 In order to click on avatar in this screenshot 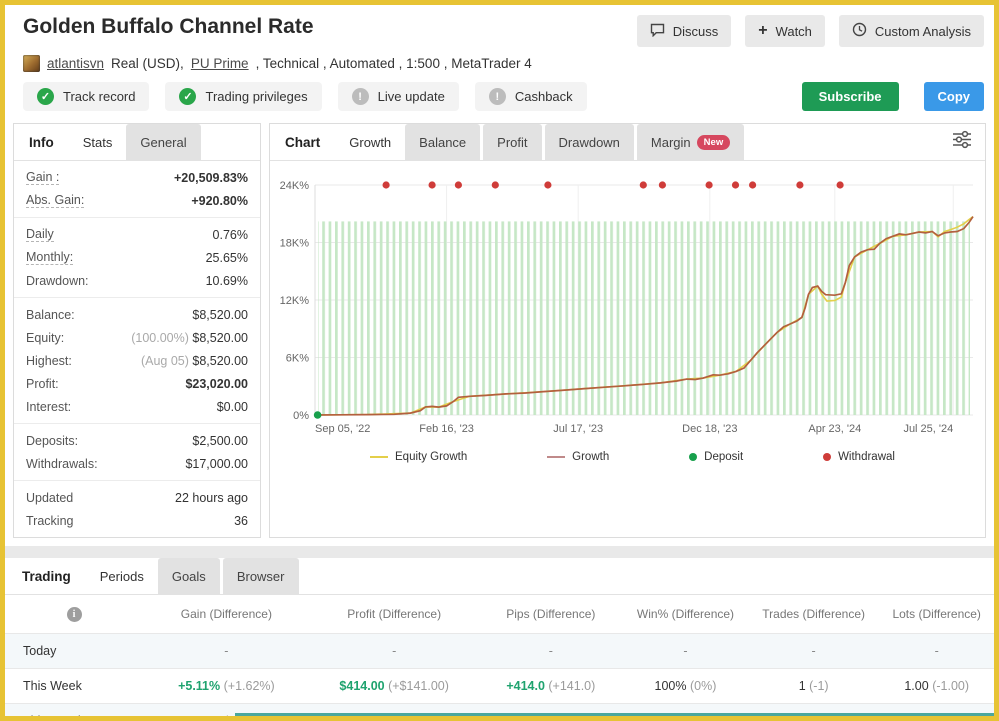, I will do `click(31, 63)`.